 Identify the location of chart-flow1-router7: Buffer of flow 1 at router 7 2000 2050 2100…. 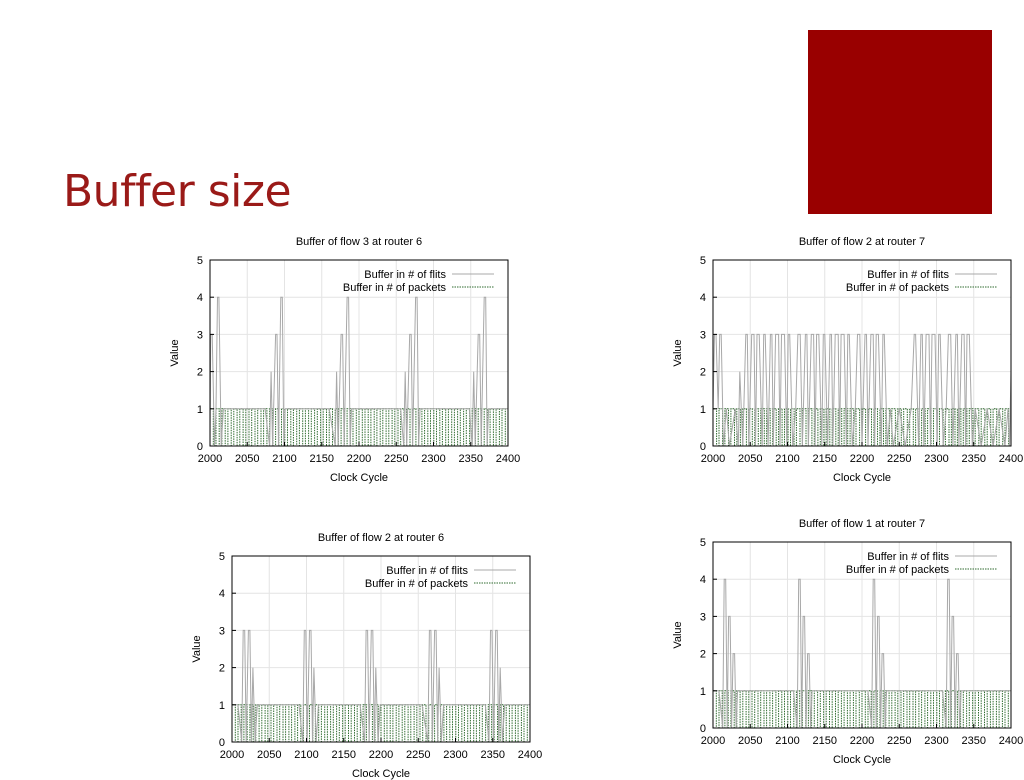
(843, 640).